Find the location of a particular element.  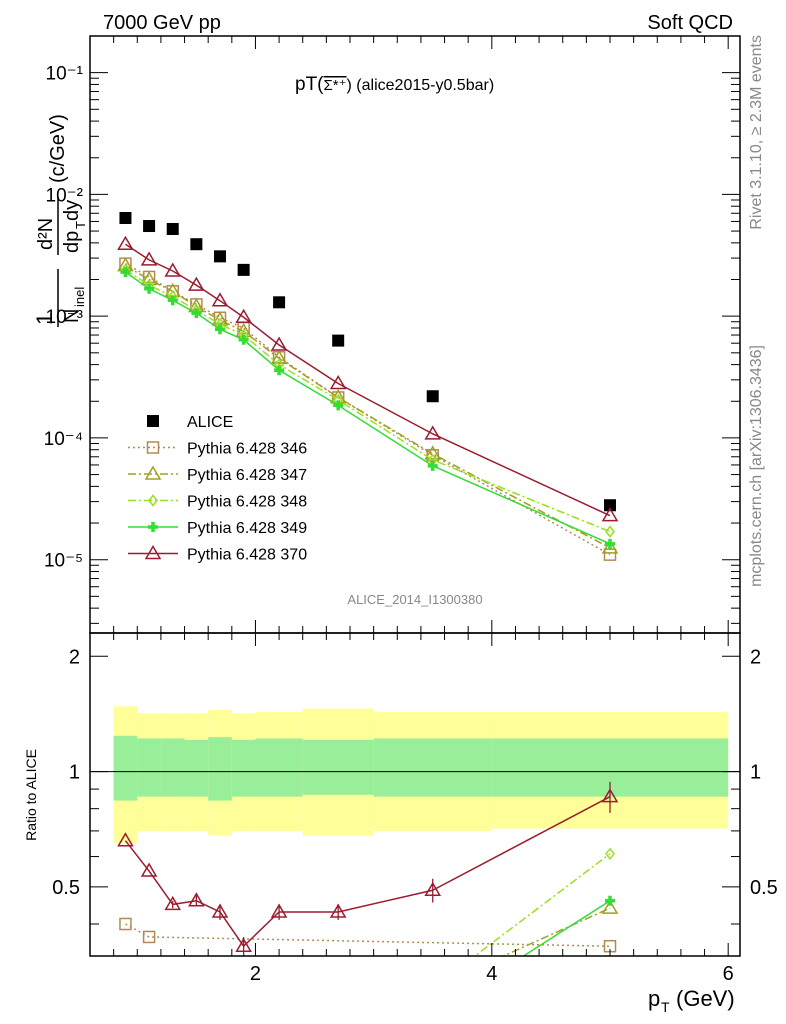

legend-label: ALICE is located at coordinates (210, 422).